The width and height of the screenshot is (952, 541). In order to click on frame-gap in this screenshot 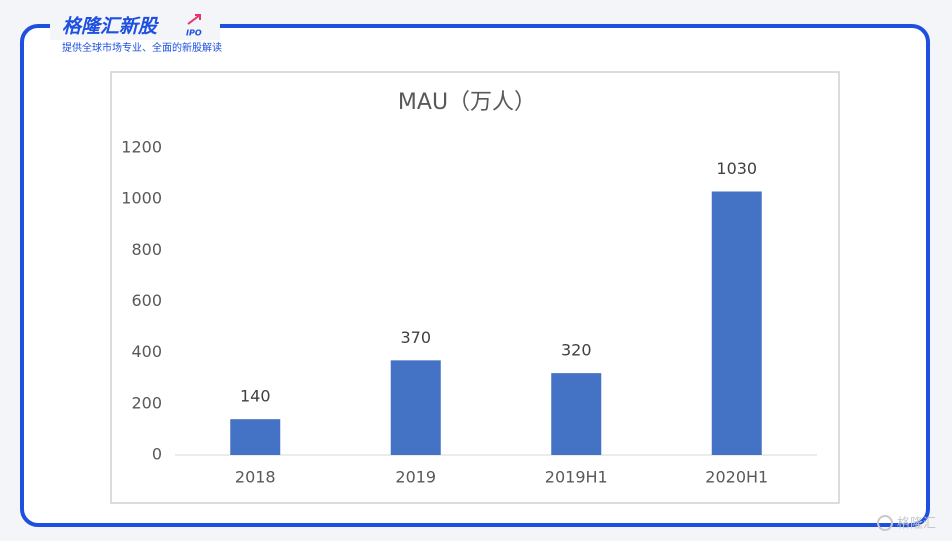, I will do `click(135, 25)`.